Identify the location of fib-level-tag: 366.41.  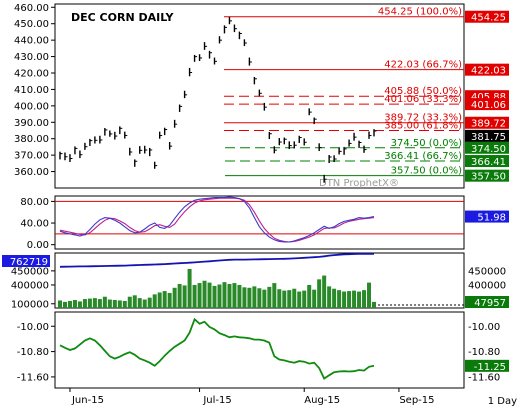
(488, 162).